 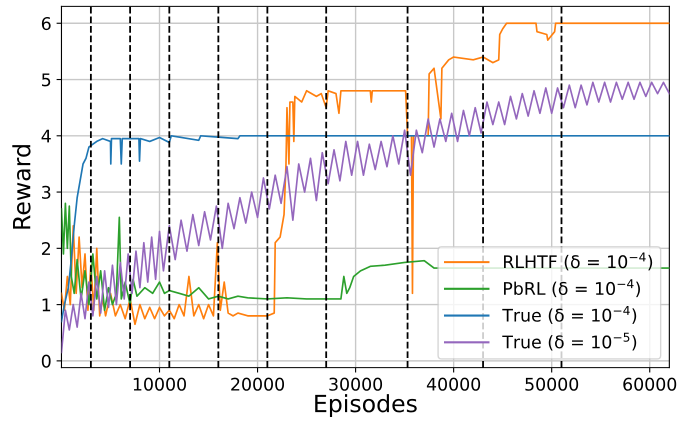 I want to click on y-tick-label: 5, so click(x=46, y=79).